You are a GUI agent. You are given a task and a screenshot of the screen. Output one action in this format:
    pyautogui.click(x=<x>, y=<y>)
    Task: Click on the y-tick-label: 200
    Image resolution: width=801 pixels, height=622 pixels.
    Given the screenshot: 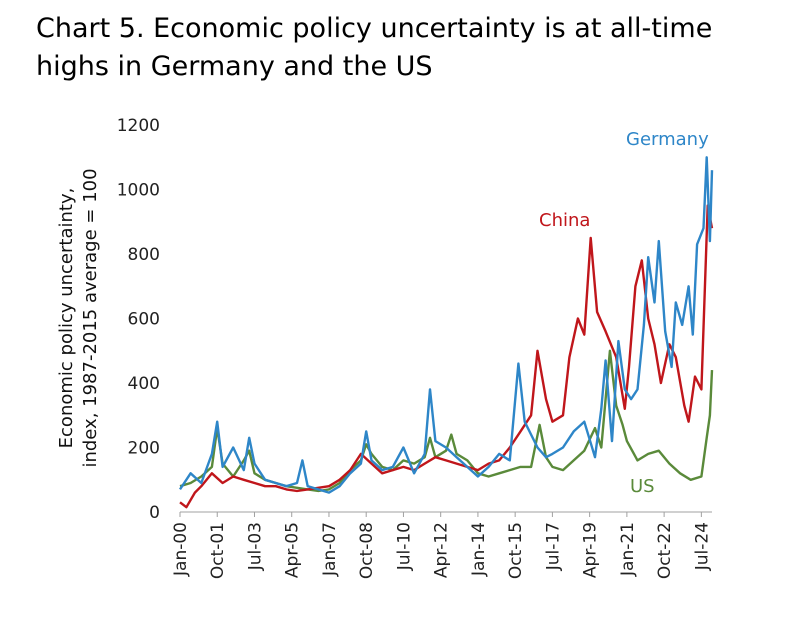 What is the action you would take?
    pyautogui.click(x=144, y=449)
    